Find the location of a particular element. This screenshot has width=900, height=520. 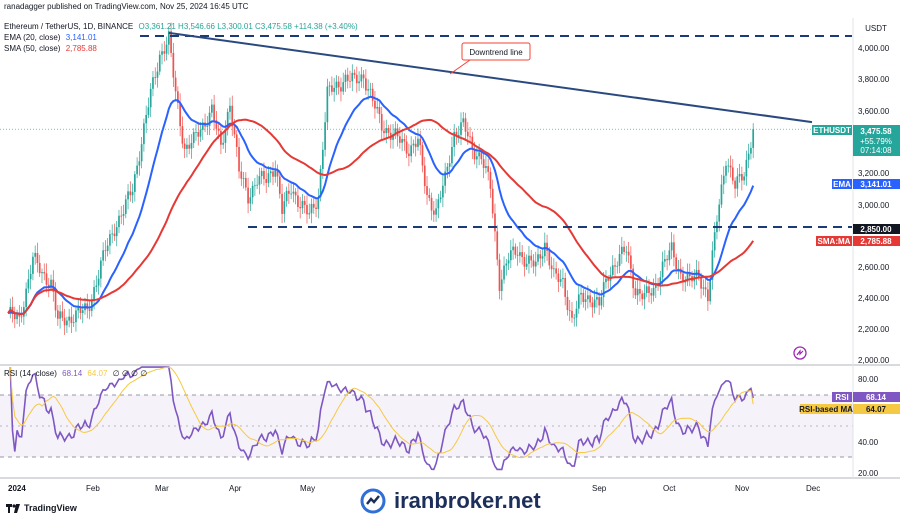

tradingview-brand: TradingView is located at coordinates (41, 508).